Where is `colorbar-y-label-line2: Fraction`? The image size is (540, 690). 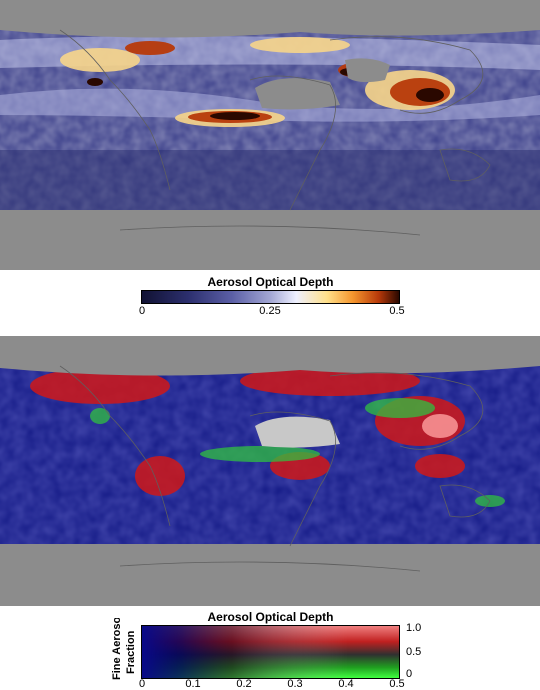
colorbar-y-label-line2: Fraction is located at coordinates (131, 652).